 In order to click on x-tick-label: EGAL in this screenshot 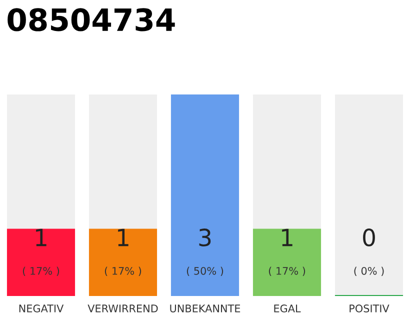, I will do `click(287, 308)`.